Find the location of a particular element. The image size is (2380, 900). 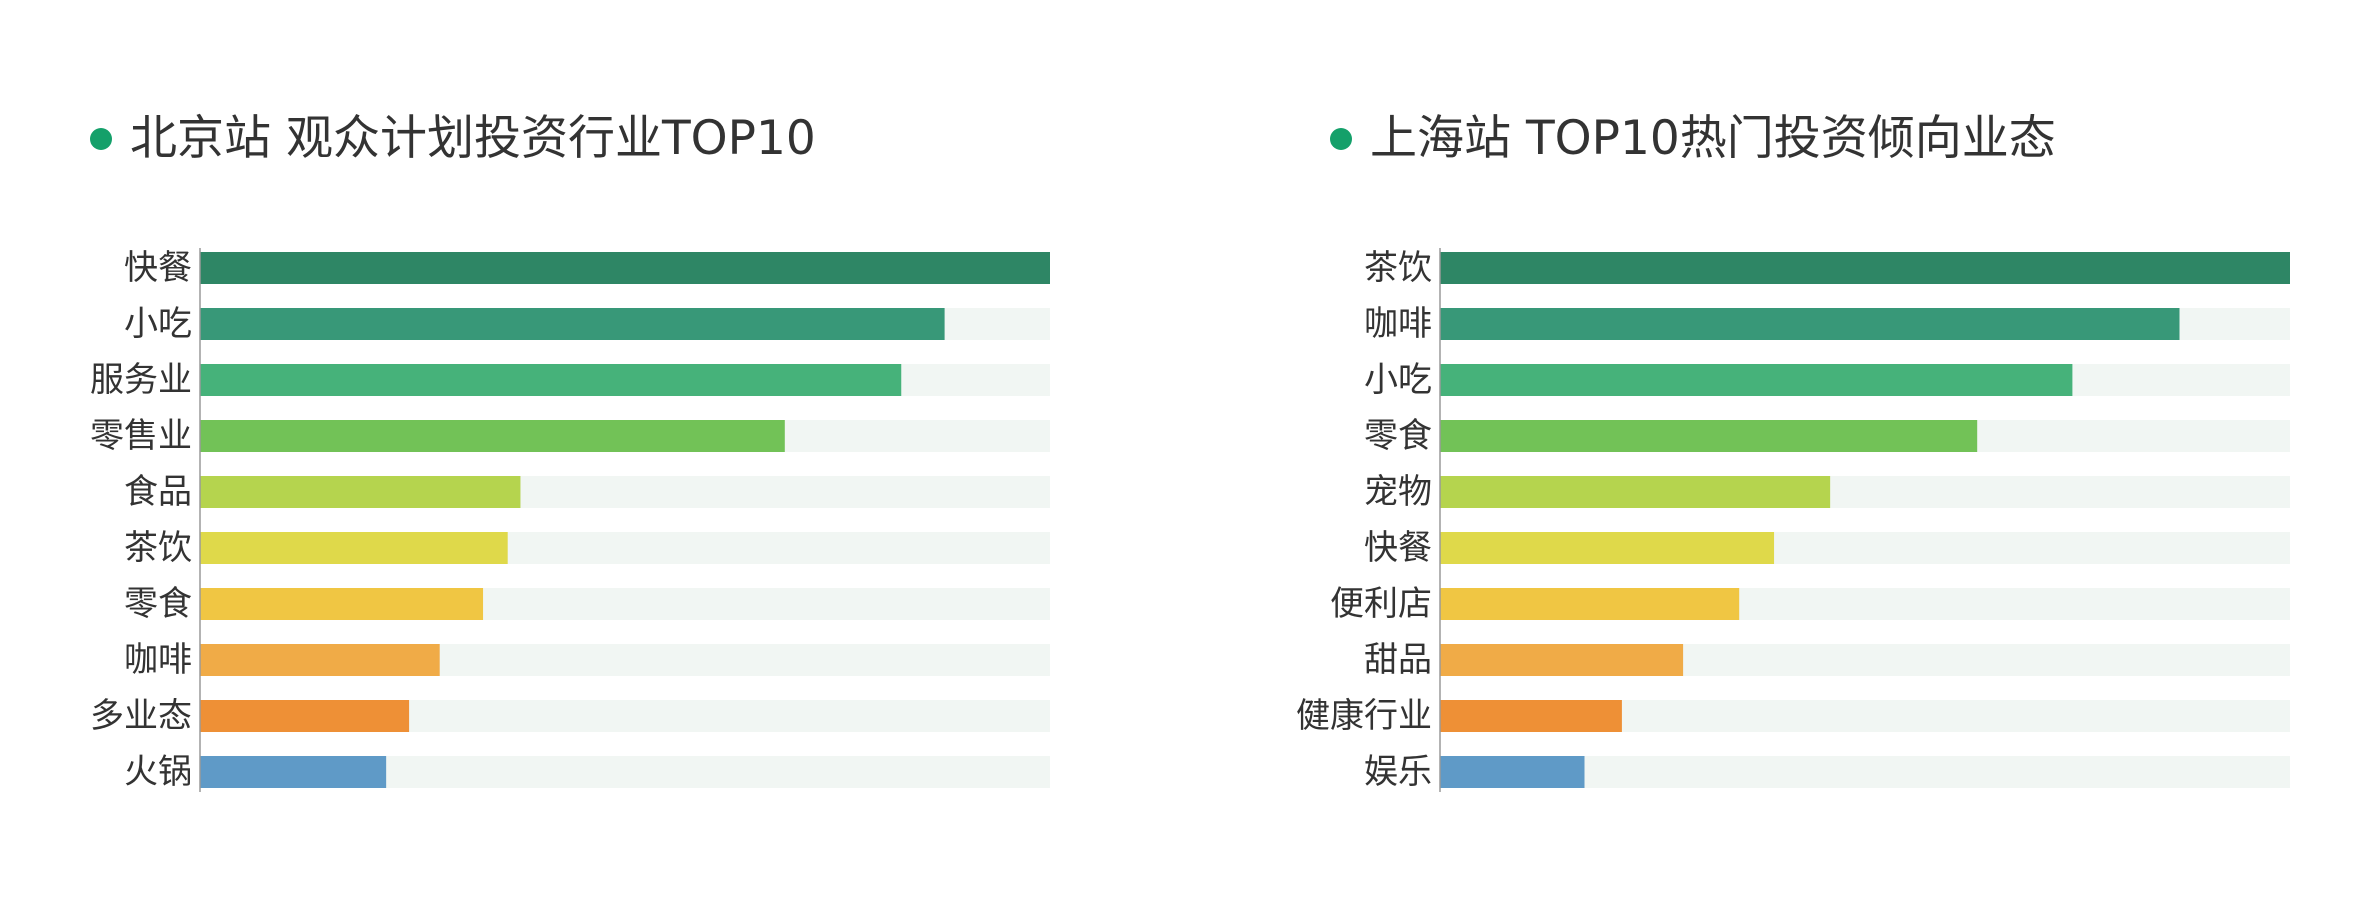

bar-娱乐 is located at coordinates (1512, 772).